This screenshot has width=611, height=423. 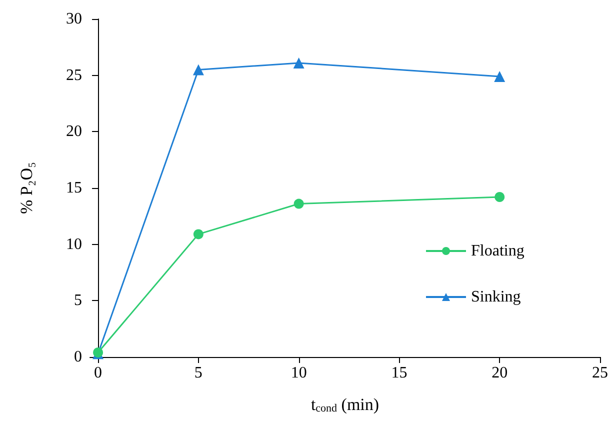 I want to click on y-axis-title: % P₂O₅, so click(x=26, y=188).